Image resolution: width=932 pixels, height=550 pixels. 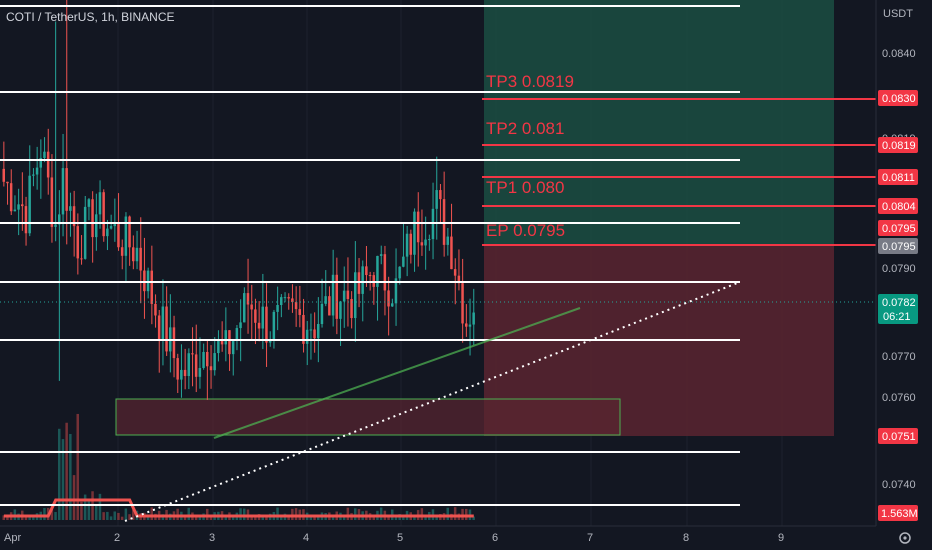 I want to click on settings-gear-icon, so click(x=905, y=538).